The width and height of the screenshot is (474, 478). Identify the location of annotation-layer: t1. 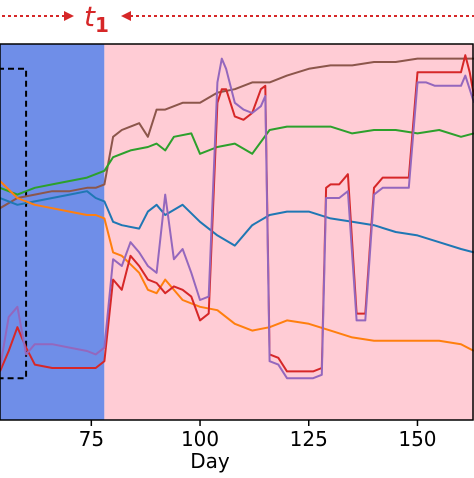
(238, 18).